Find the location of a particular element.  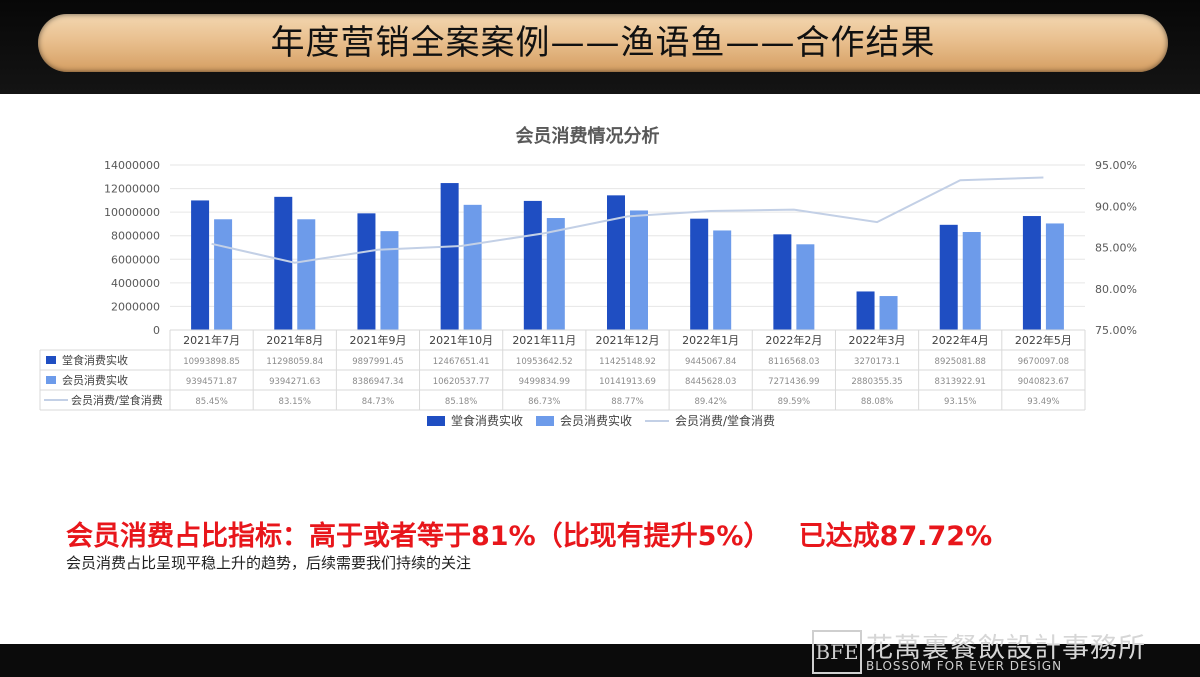

chart-title: 会员消费情况分析 is located at coordinates (588, 136).